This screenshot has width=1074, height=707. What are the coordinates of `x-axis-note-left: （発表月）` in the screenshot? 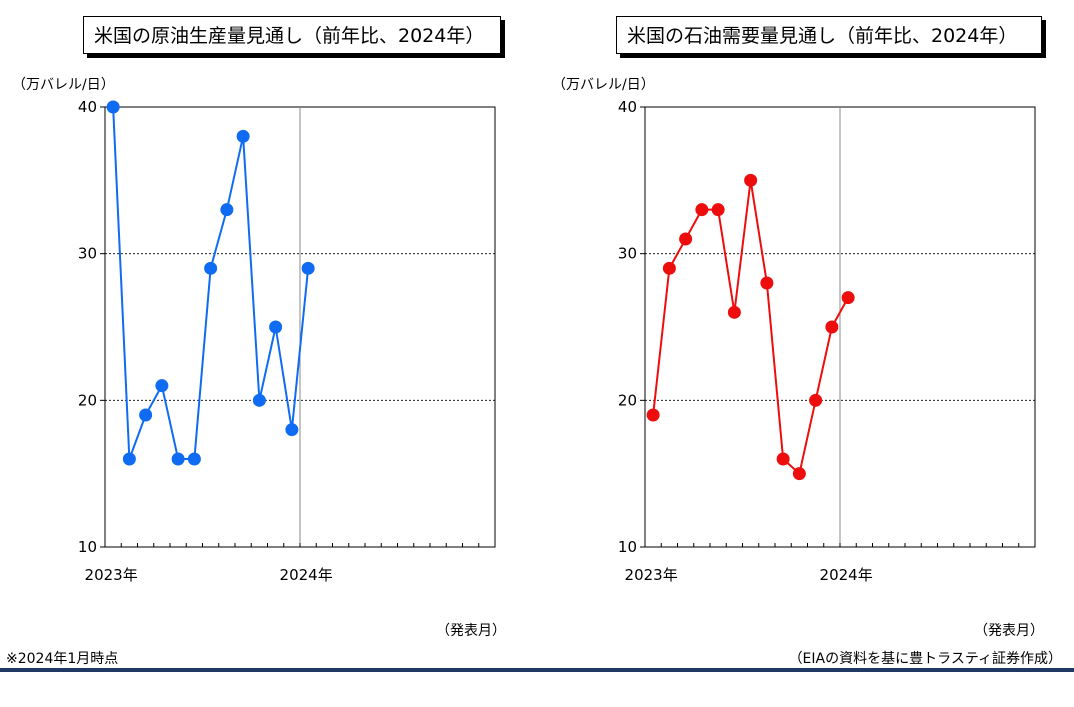 It's located at (471, 631).